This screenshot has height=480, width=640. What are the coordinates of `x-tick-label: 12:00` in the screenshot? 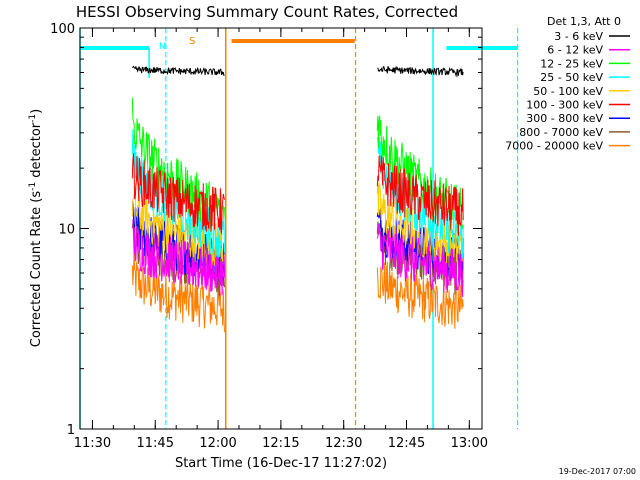 It's located at (217, 443).